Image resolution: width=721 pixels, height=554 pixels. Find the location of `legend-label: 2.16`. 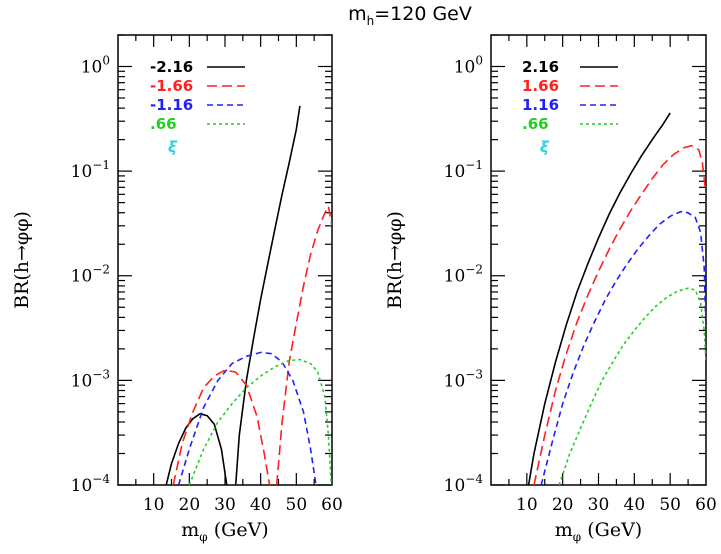

legend-label: 2.16 is located at coordinates (540, 67).